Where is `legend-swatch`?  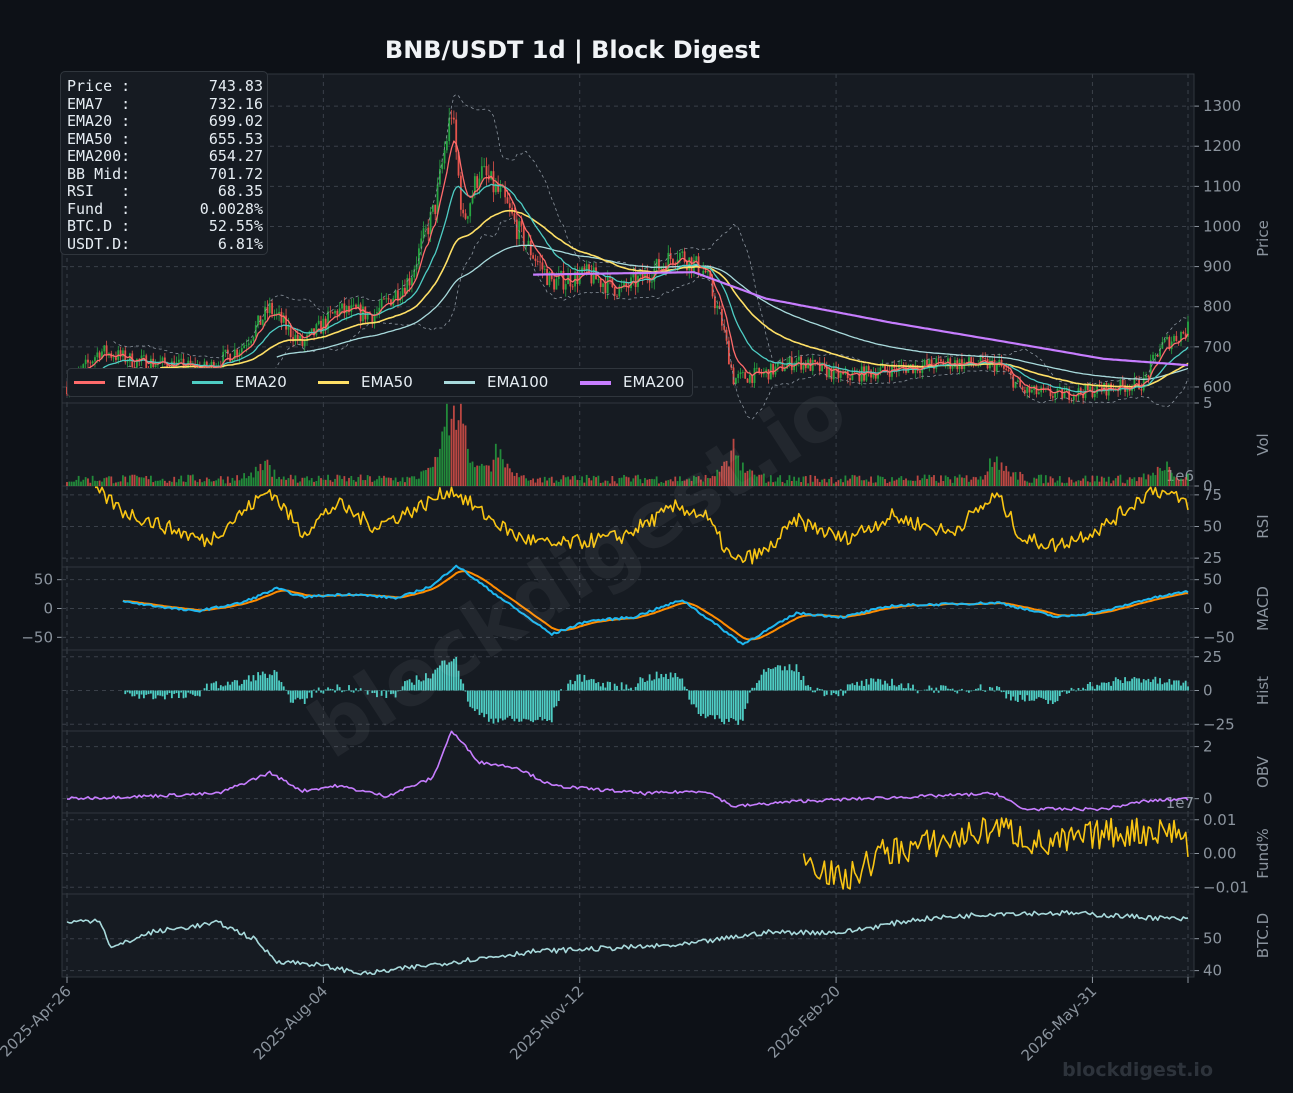
legend-swatch is located at coordinates (459, 382).